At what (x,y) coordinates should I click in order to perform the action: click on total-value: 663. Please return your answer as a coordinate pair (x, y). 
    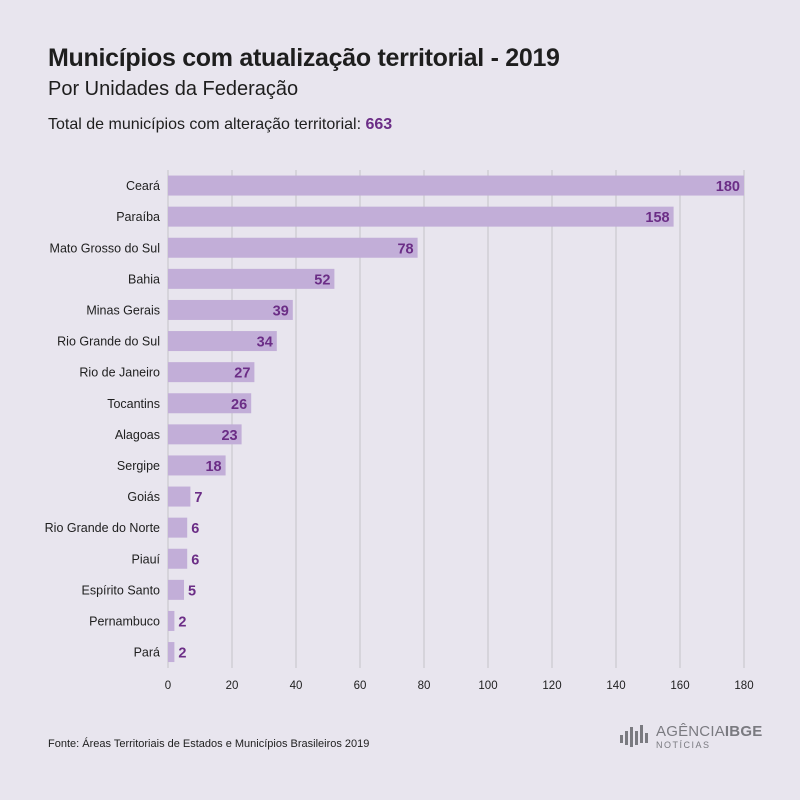
    Looking at the image, I should click on (379, 124).